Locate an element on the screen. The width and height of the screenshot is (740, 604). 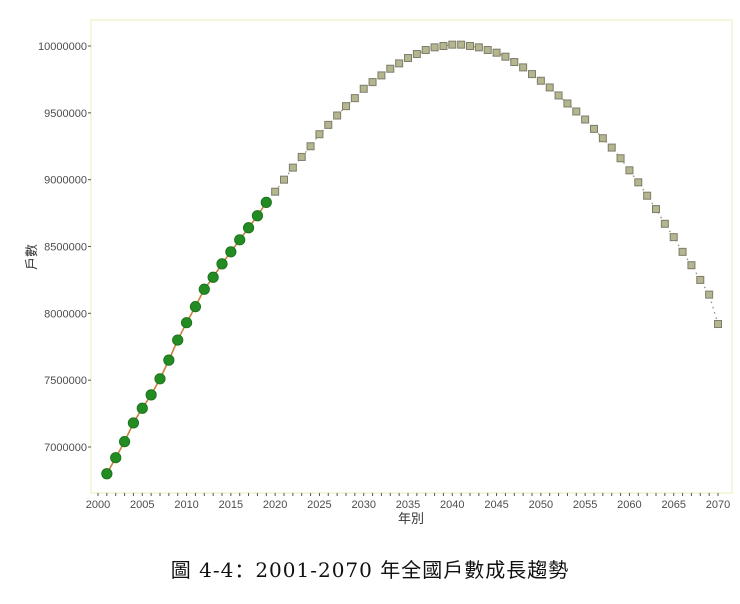
y-tick-label: 9500000 is located at coordinates (65, 114).